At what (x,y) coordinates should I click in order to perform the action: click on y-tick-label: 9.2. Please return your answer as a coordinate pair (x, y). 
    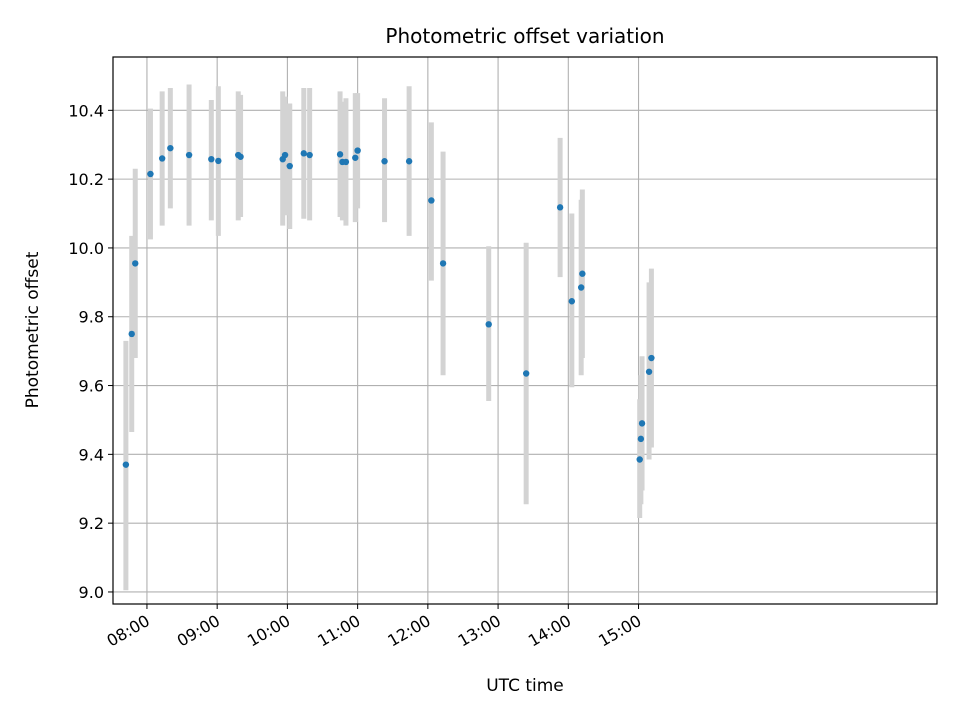
    Looking at the image, I should click on (91, 523).